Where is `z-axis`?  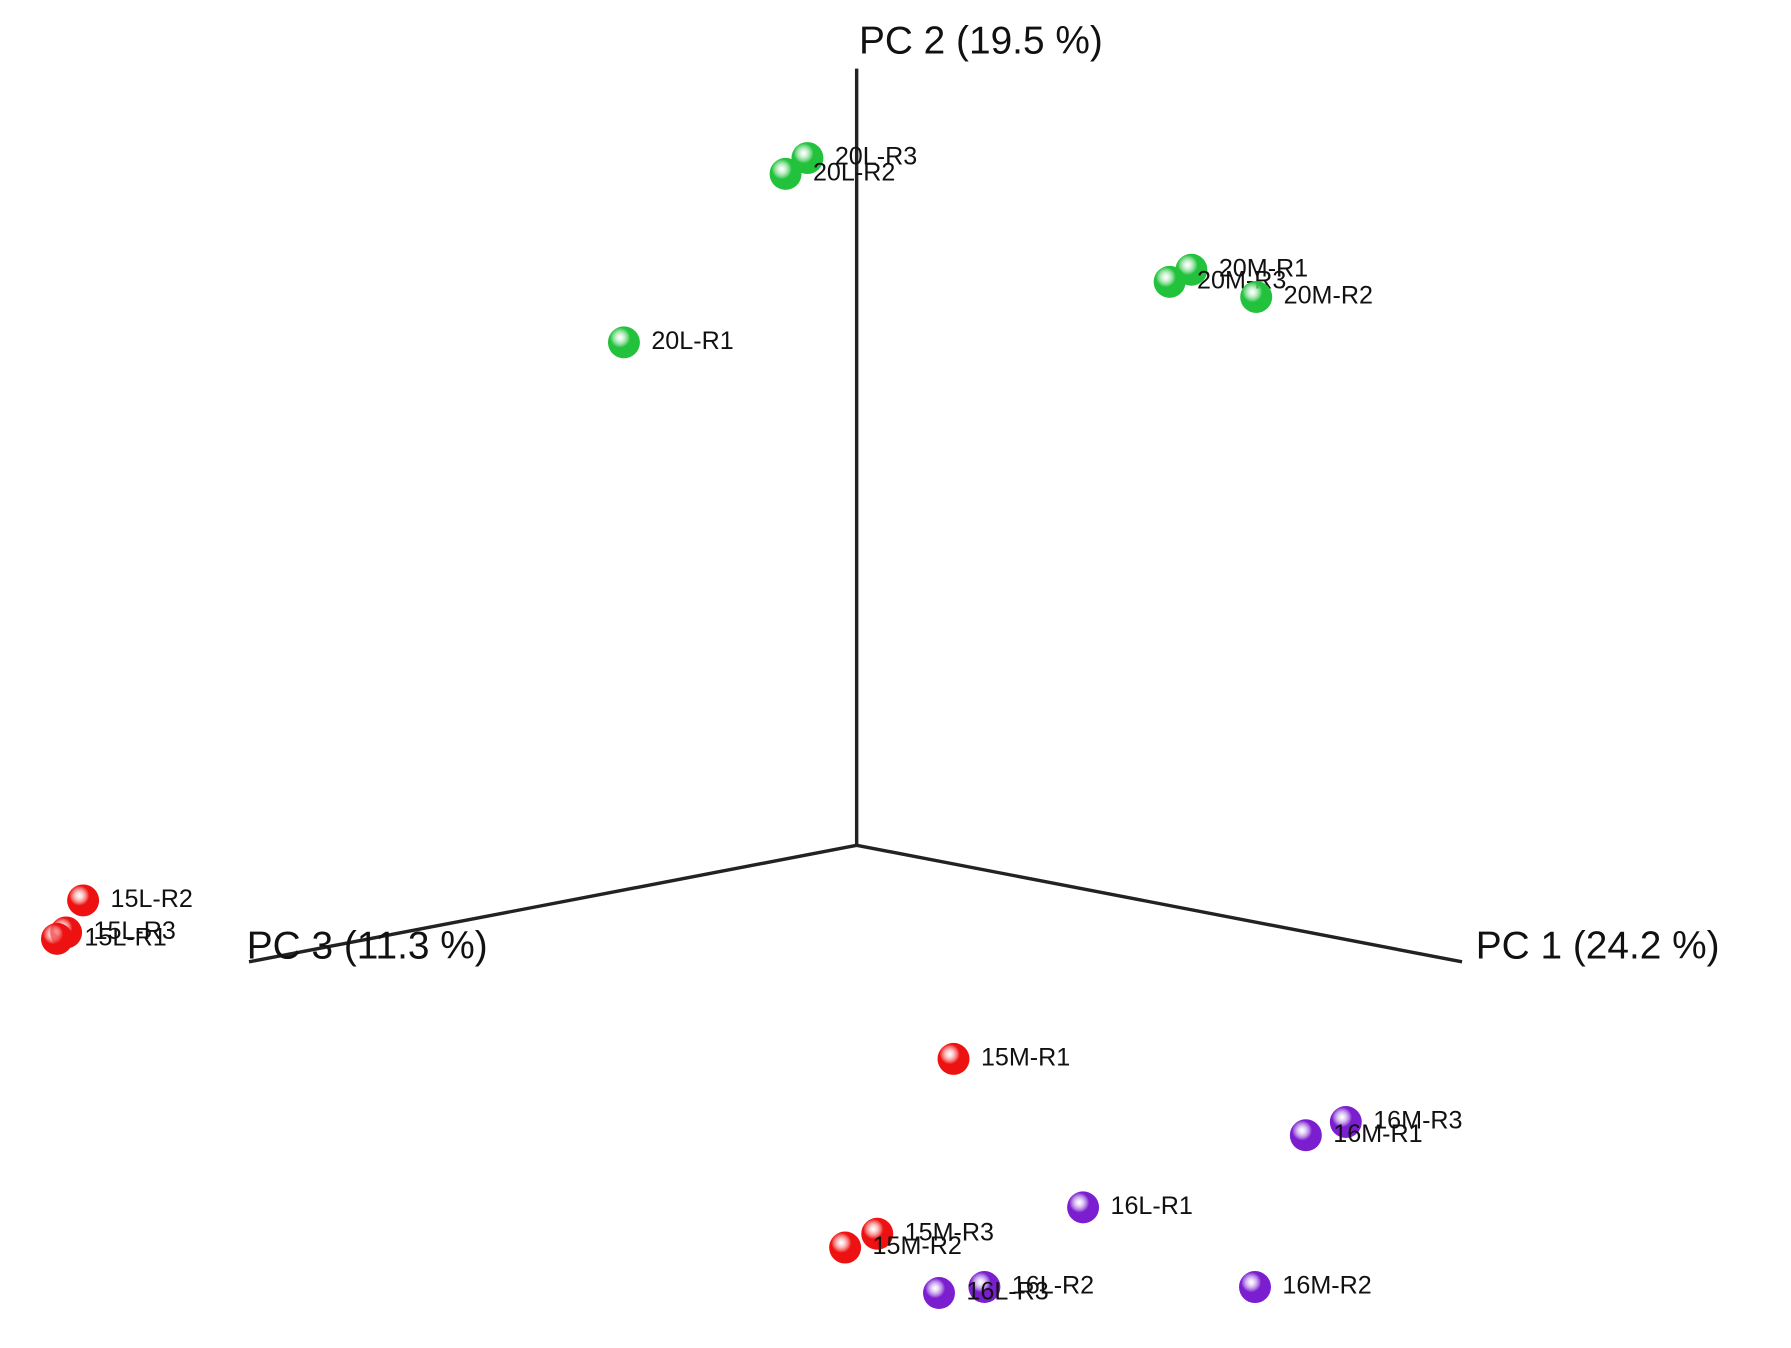 z-axis is located at coordinates (552, 903).